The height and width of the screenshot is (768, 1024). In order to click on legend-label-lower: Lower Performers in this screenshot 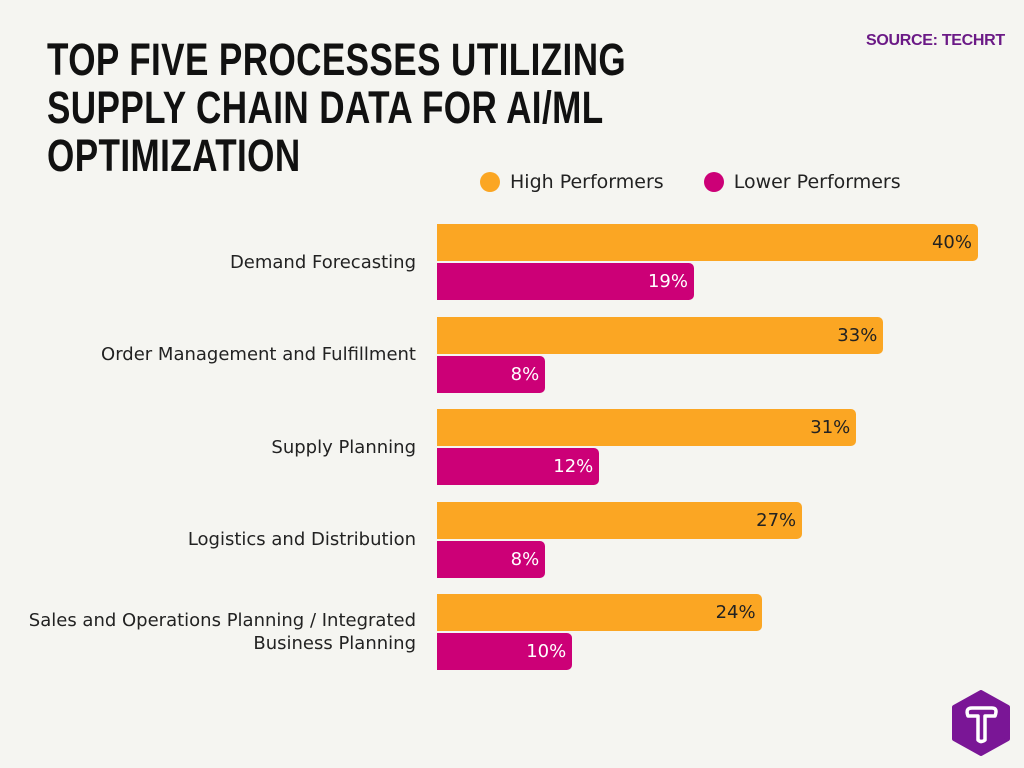, I will do `click(817, 182)`.